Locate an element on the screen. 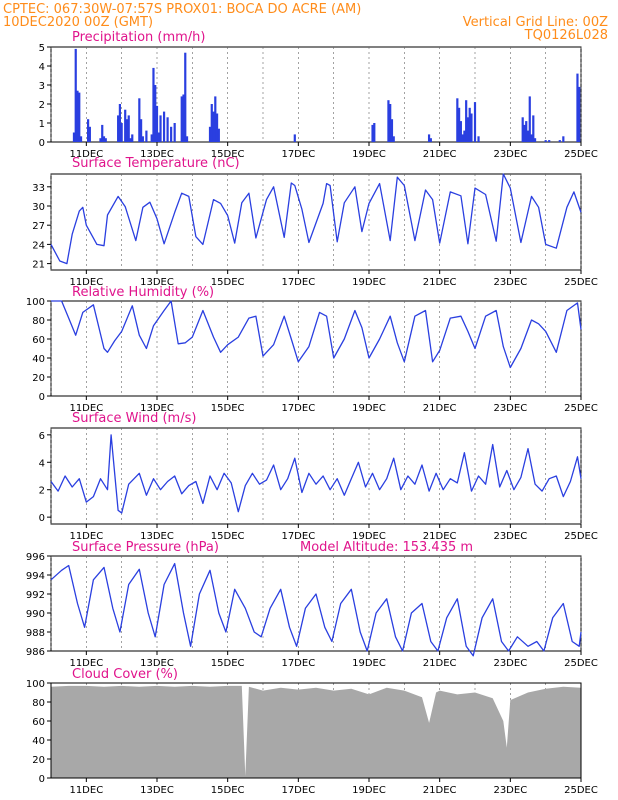  precip-xtick-label: 23DEC is located at coordinates (510, 154).